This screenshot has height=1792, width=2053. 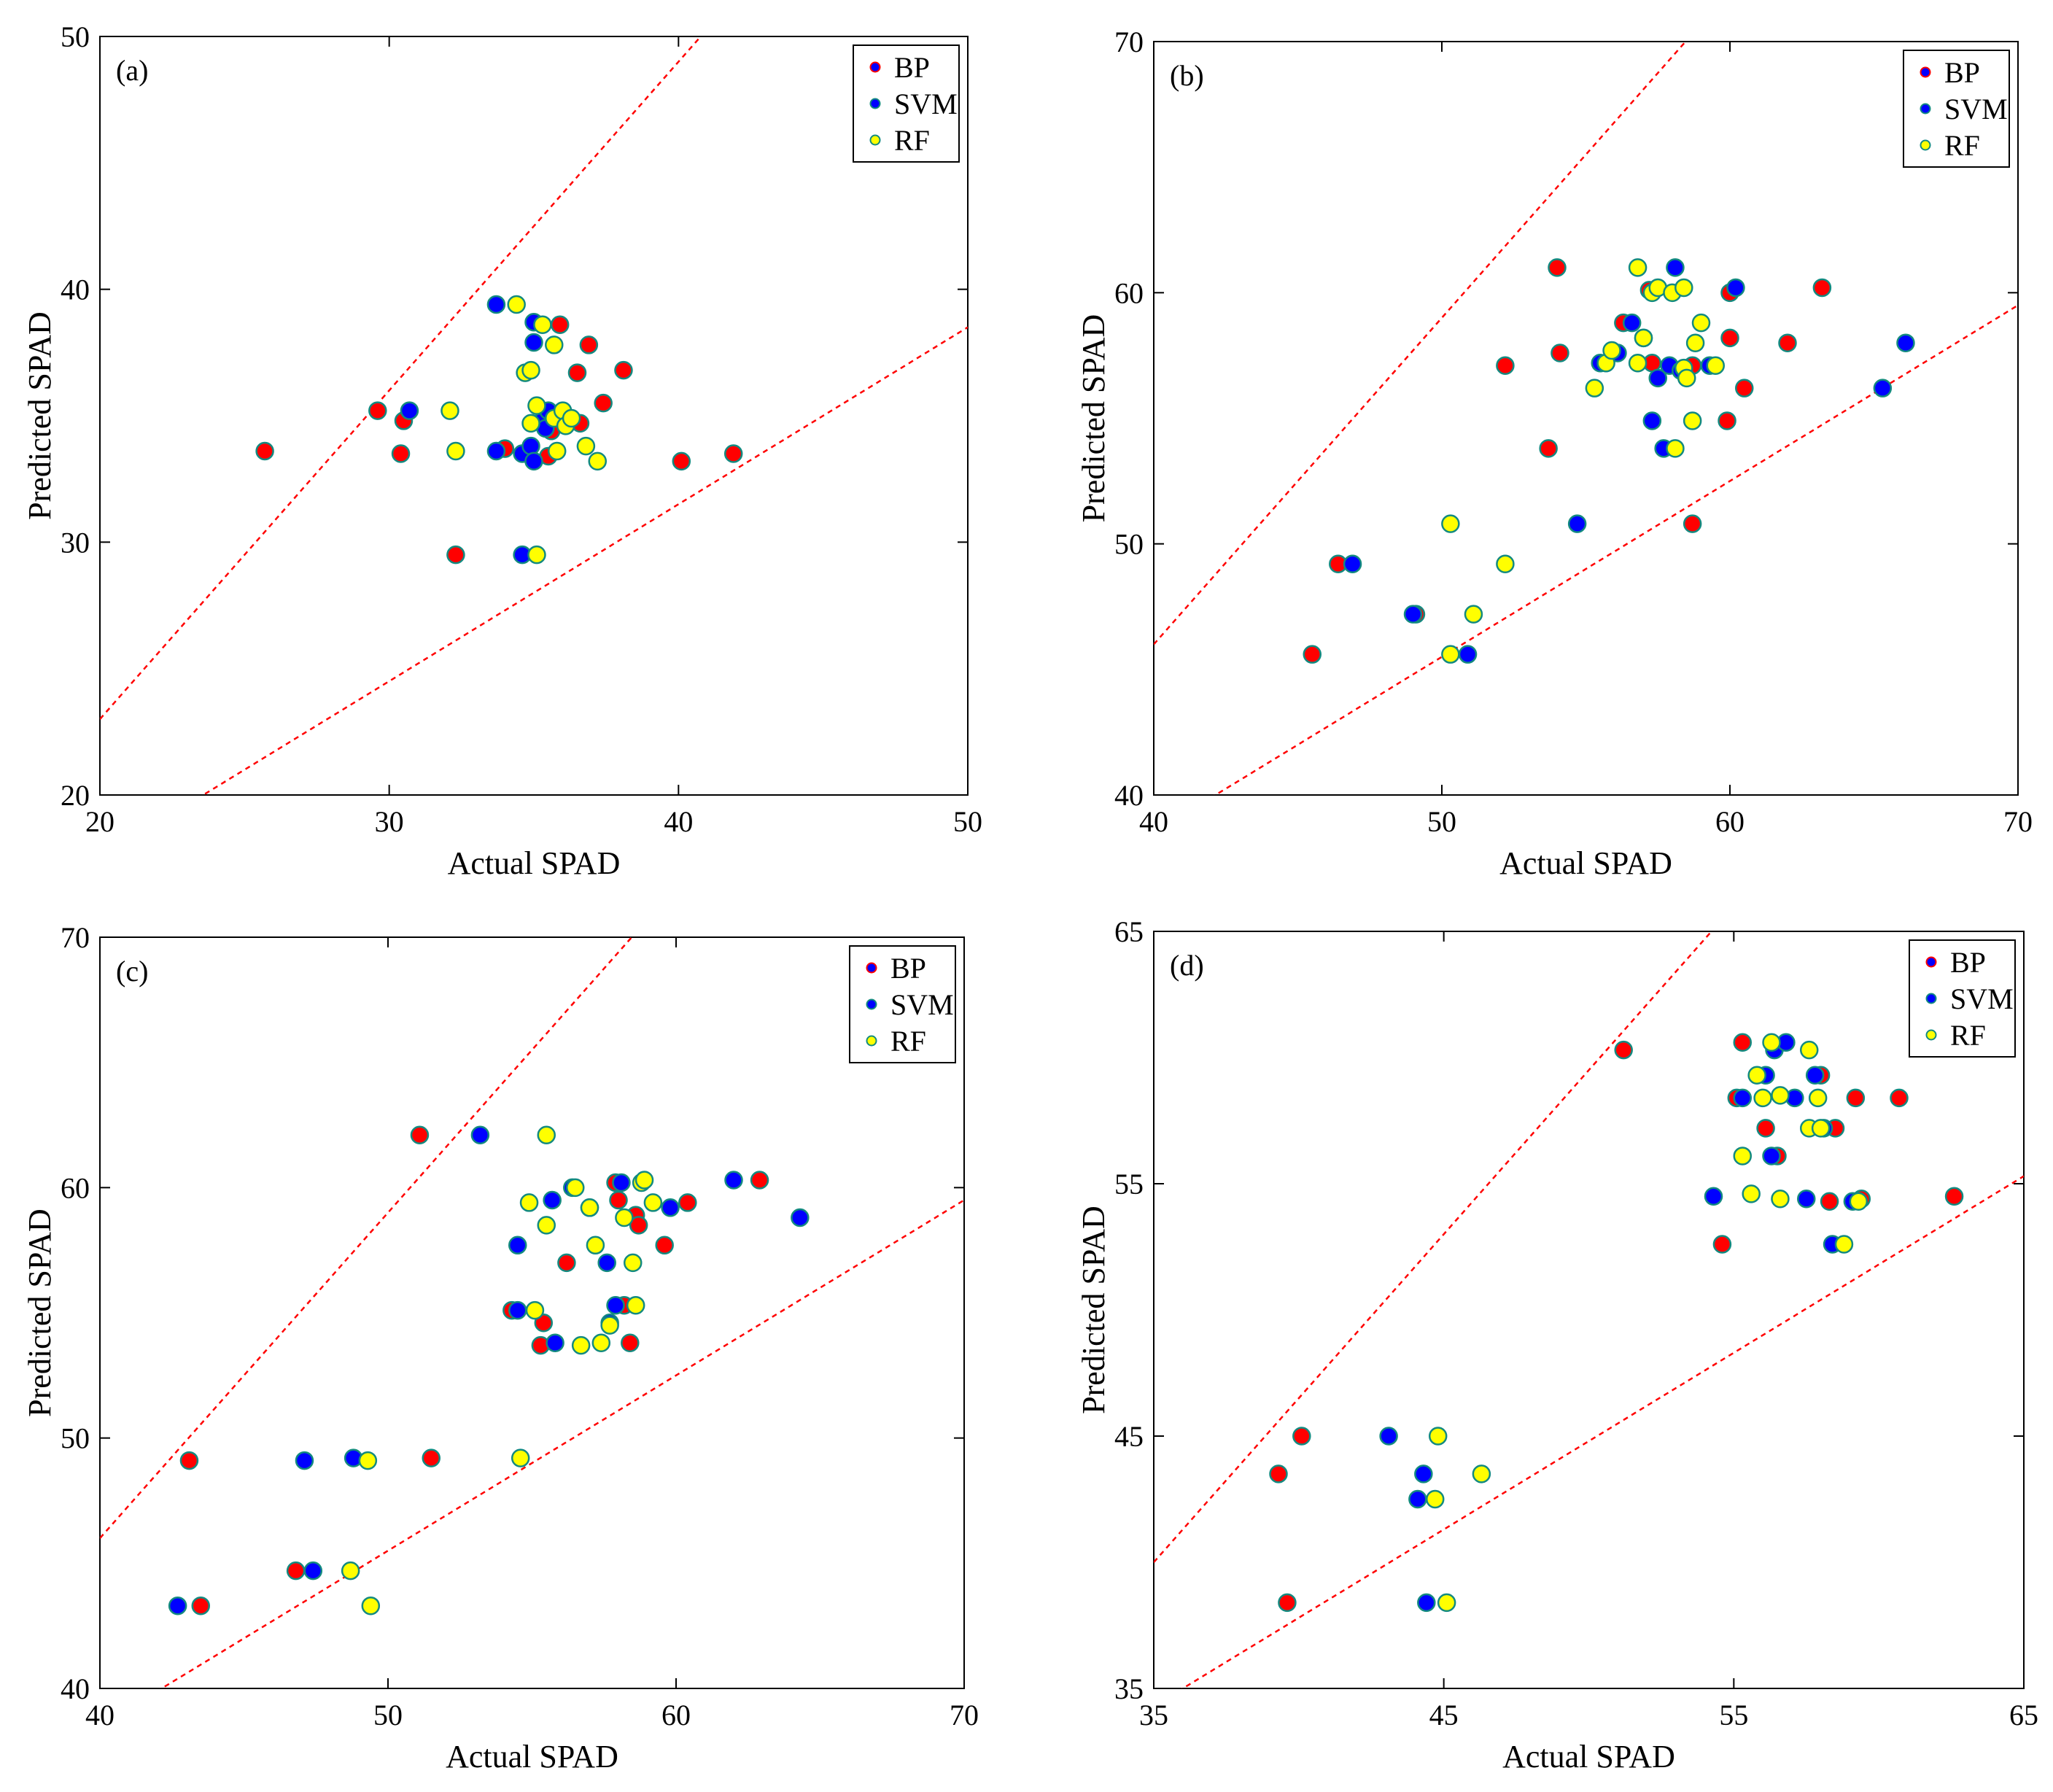 I want to click on y-tick-label: 50, so click(x=75, y=36).